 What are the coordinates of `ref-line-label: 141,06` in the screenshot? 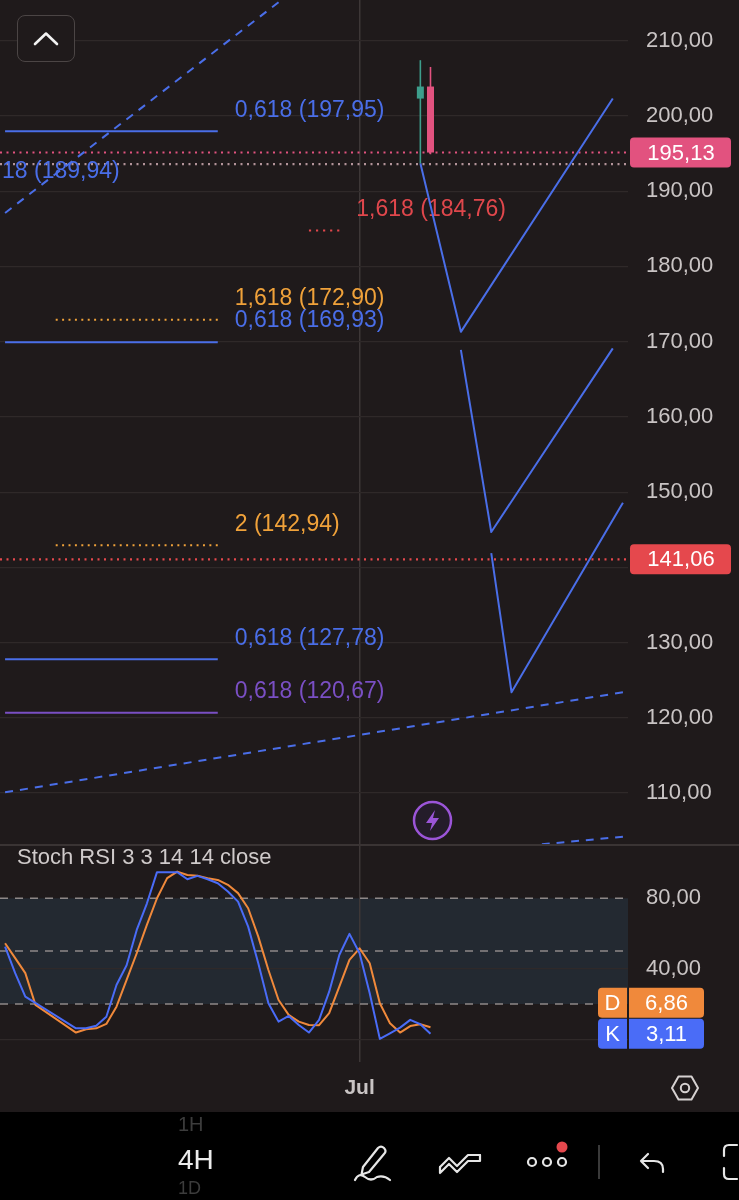 It's located at (681, 559).